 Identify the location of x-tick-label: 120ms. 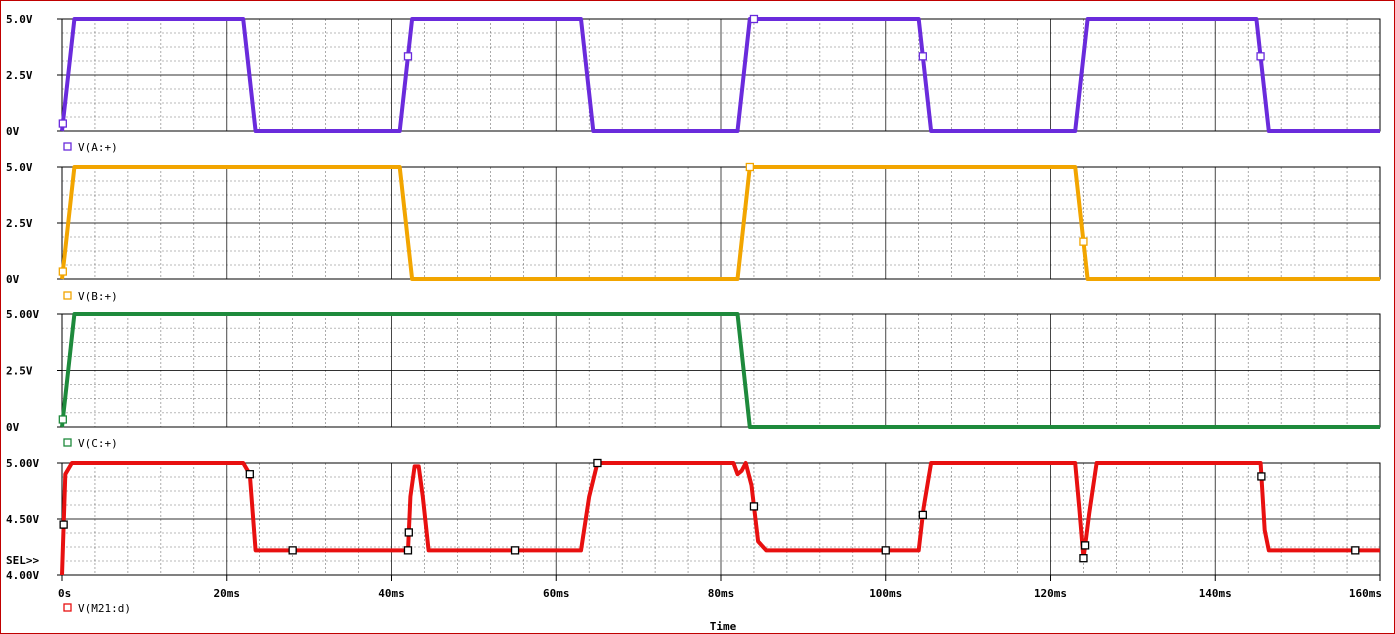
(1050, 593).